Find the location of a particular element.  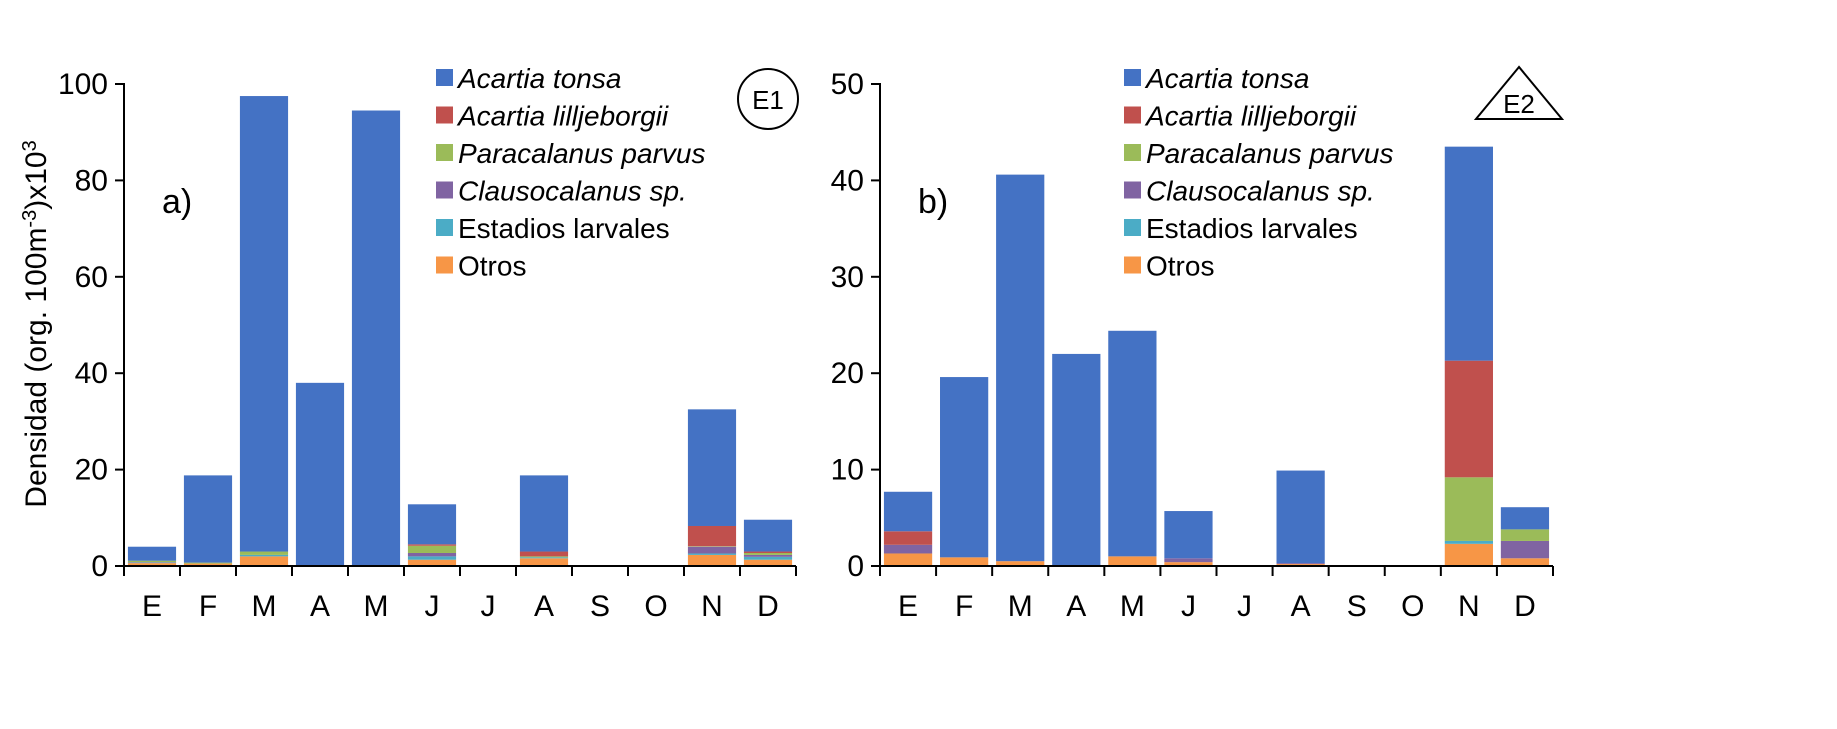

panel-label: a) is located at coordinates (177, 202).